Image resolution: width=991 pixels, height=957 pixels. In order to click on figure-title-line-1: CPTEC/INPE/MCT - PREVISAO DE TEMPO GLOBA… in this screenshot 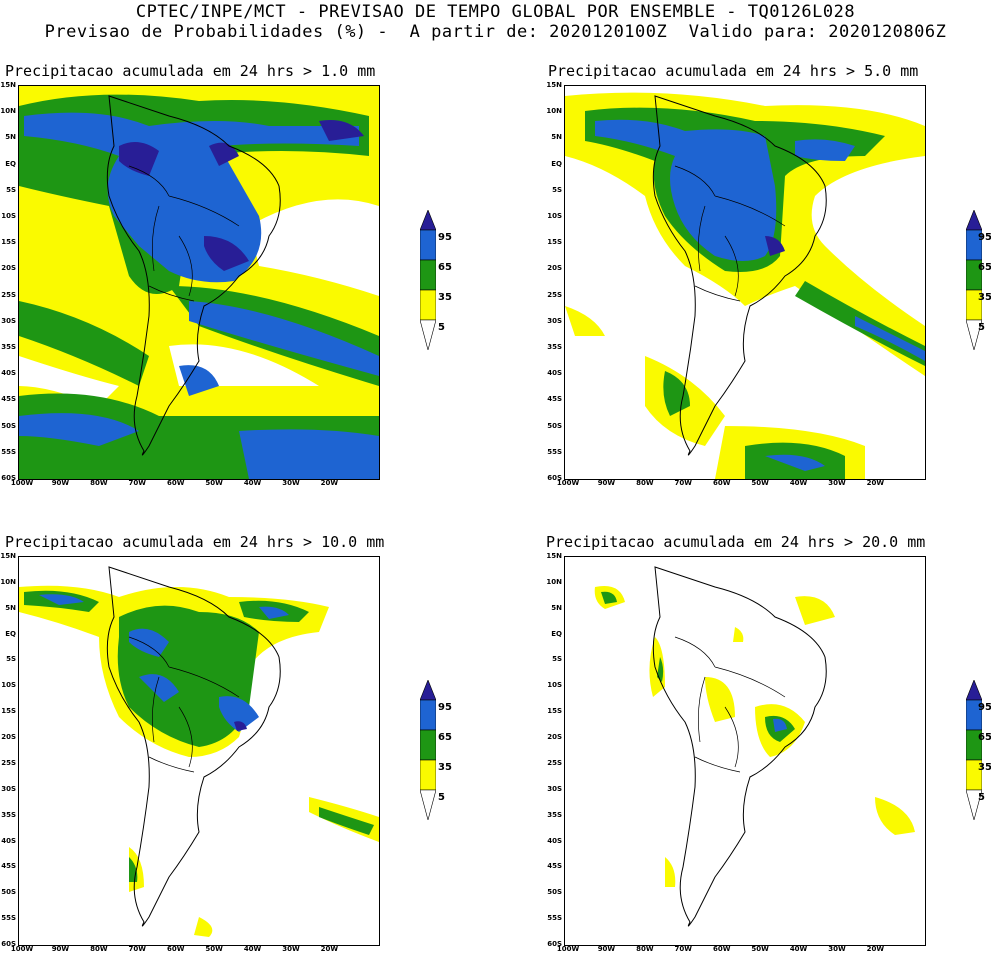, I will do `click(495, 12)`.